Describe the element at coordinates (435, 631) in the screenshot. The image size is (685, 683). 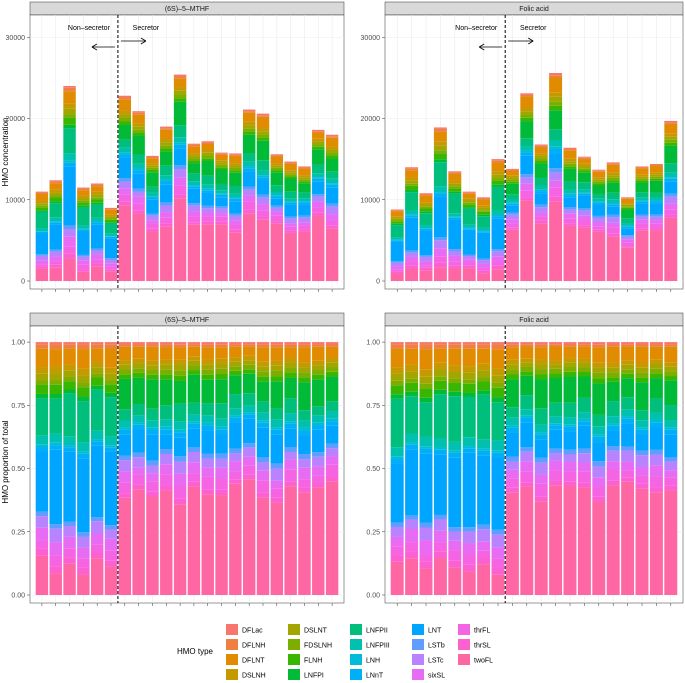
I see `legend-label-lnt: LNT` at that location.